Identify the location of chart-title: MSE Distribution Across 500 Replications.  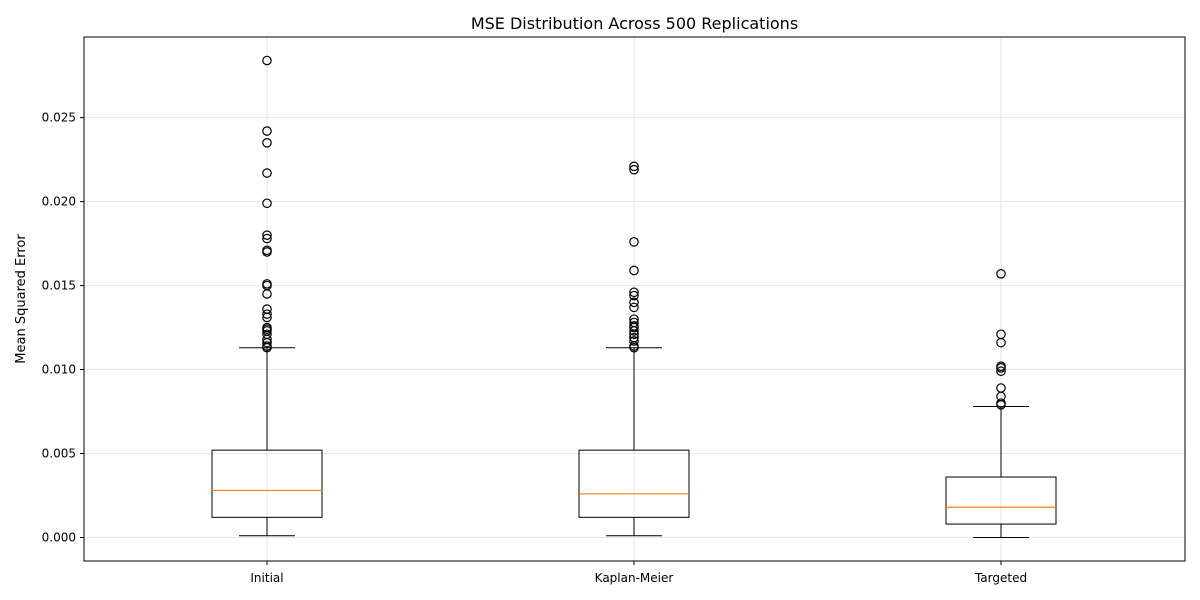
(634, 23).